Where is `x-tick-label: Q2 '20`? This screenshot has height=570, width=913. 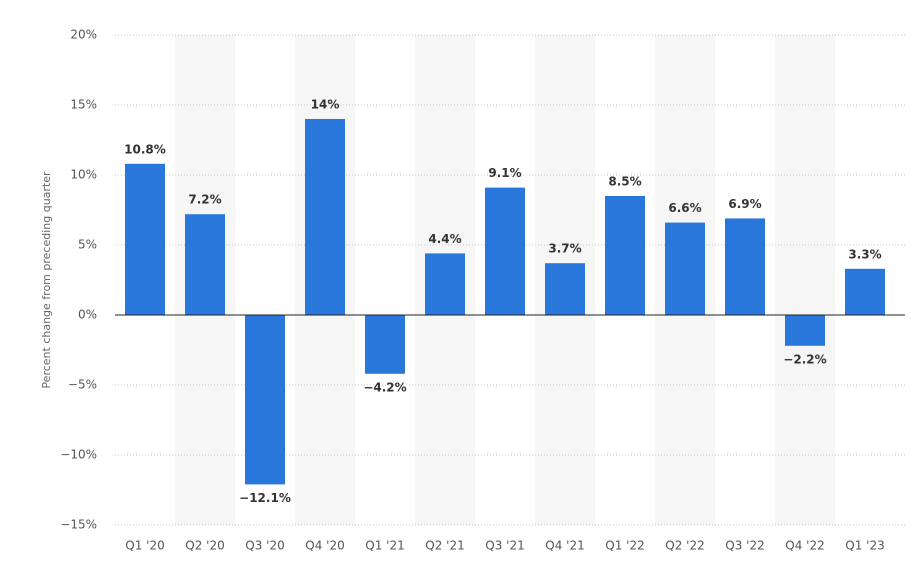
x-tick-label: Q2 '20 is located at coordinates (204, 546).